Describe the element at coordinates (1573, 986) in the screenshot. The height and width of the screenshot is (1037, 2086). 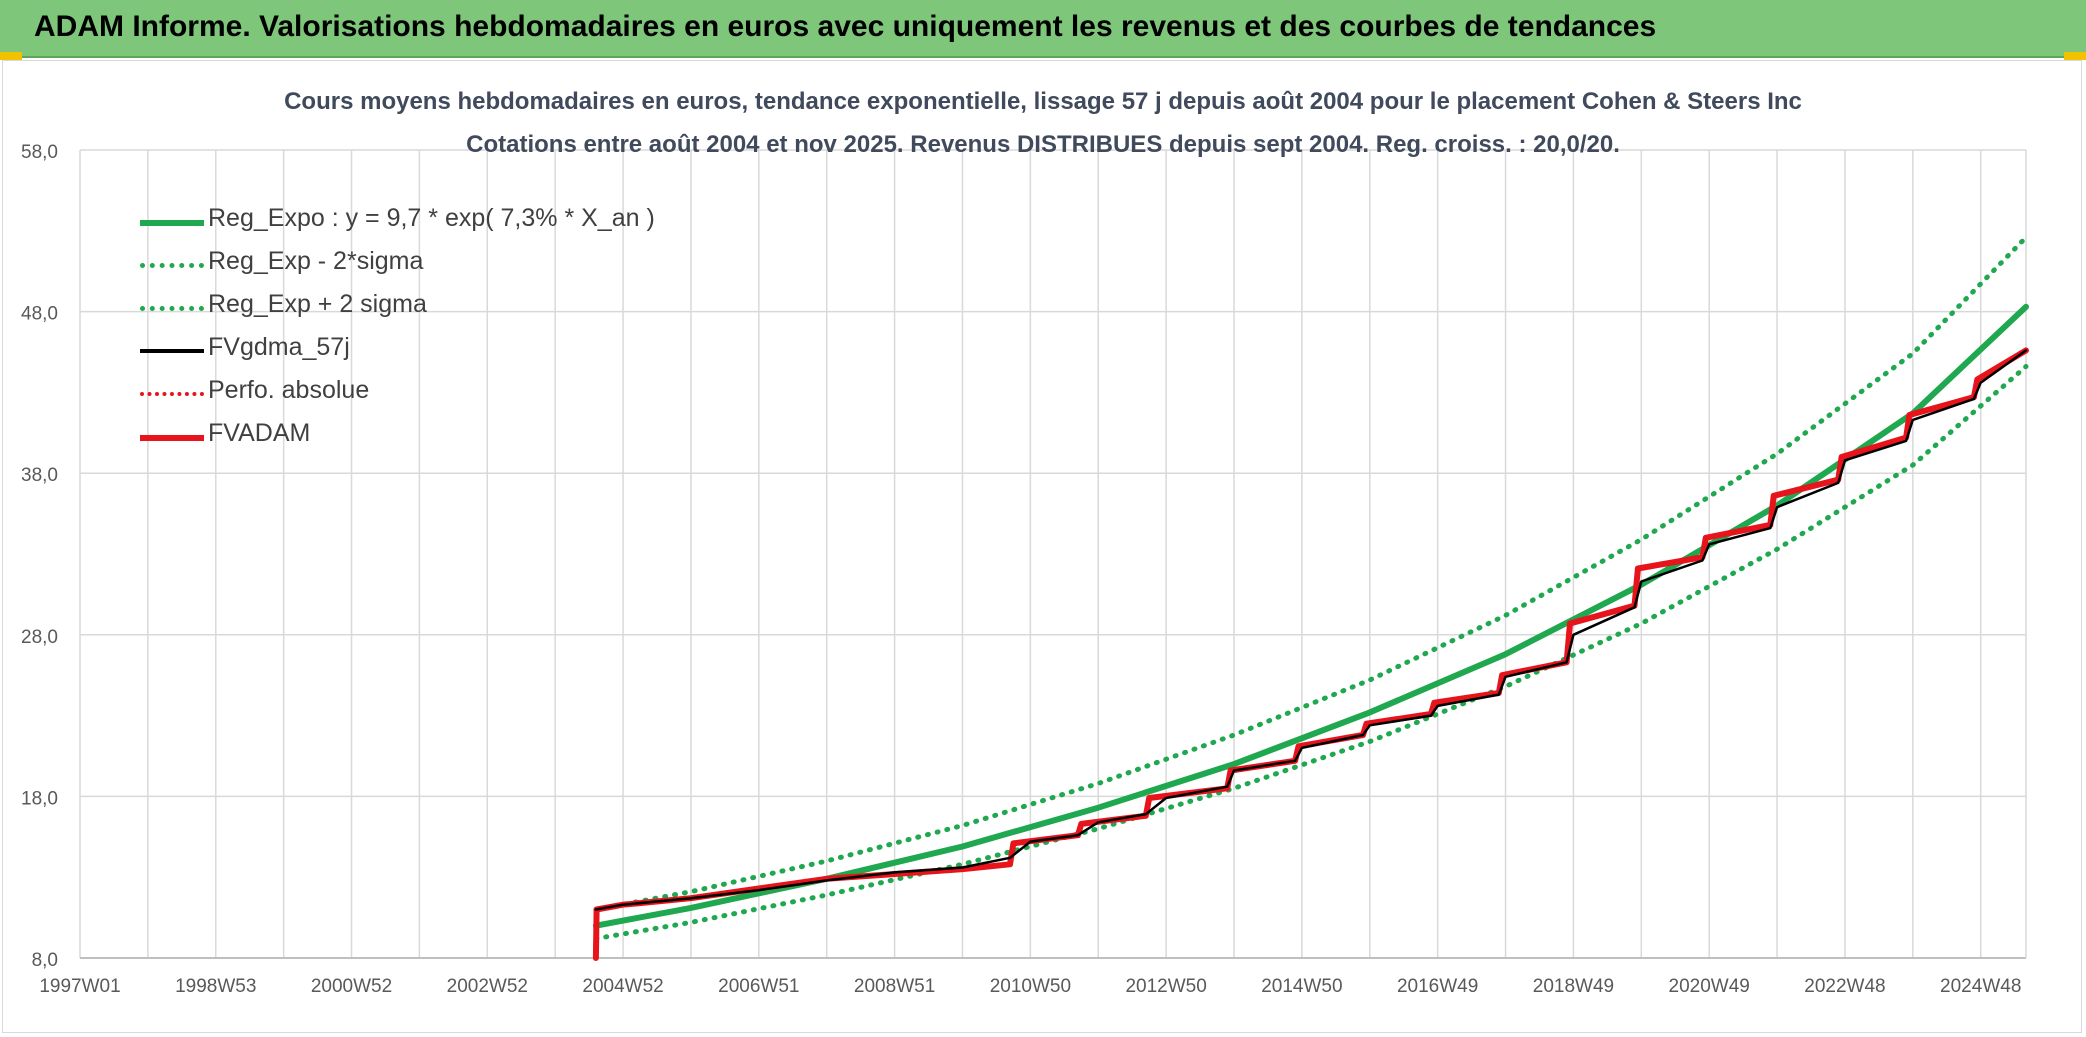
I see `x-tick-label: 2018W49` at that location.